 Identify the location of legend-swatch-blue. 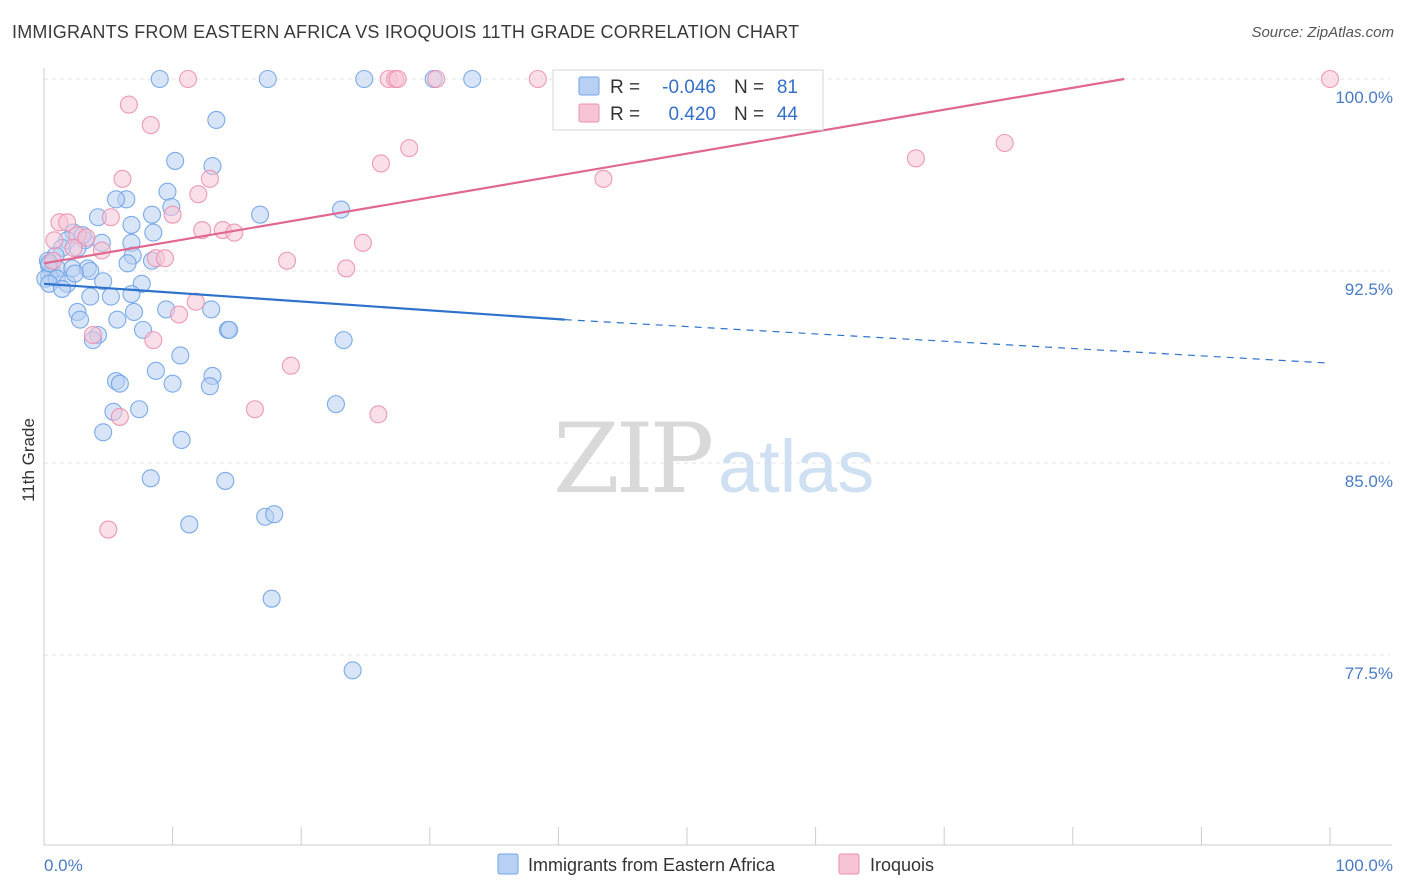
(508, 864).